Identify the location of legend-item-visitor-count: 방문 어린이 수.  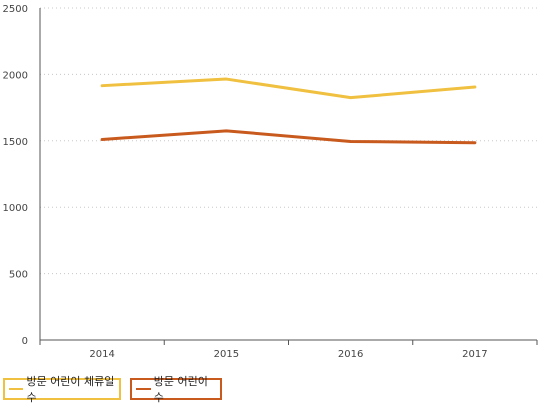
(176, 389).